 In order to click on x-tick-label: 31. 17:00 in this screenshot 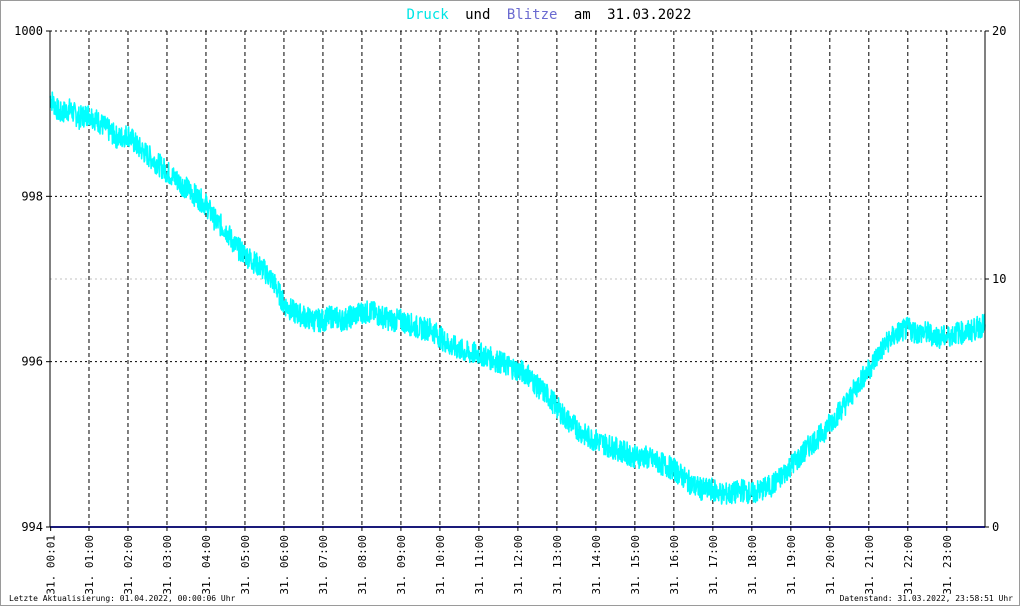, I will do `click(713, 565)`.